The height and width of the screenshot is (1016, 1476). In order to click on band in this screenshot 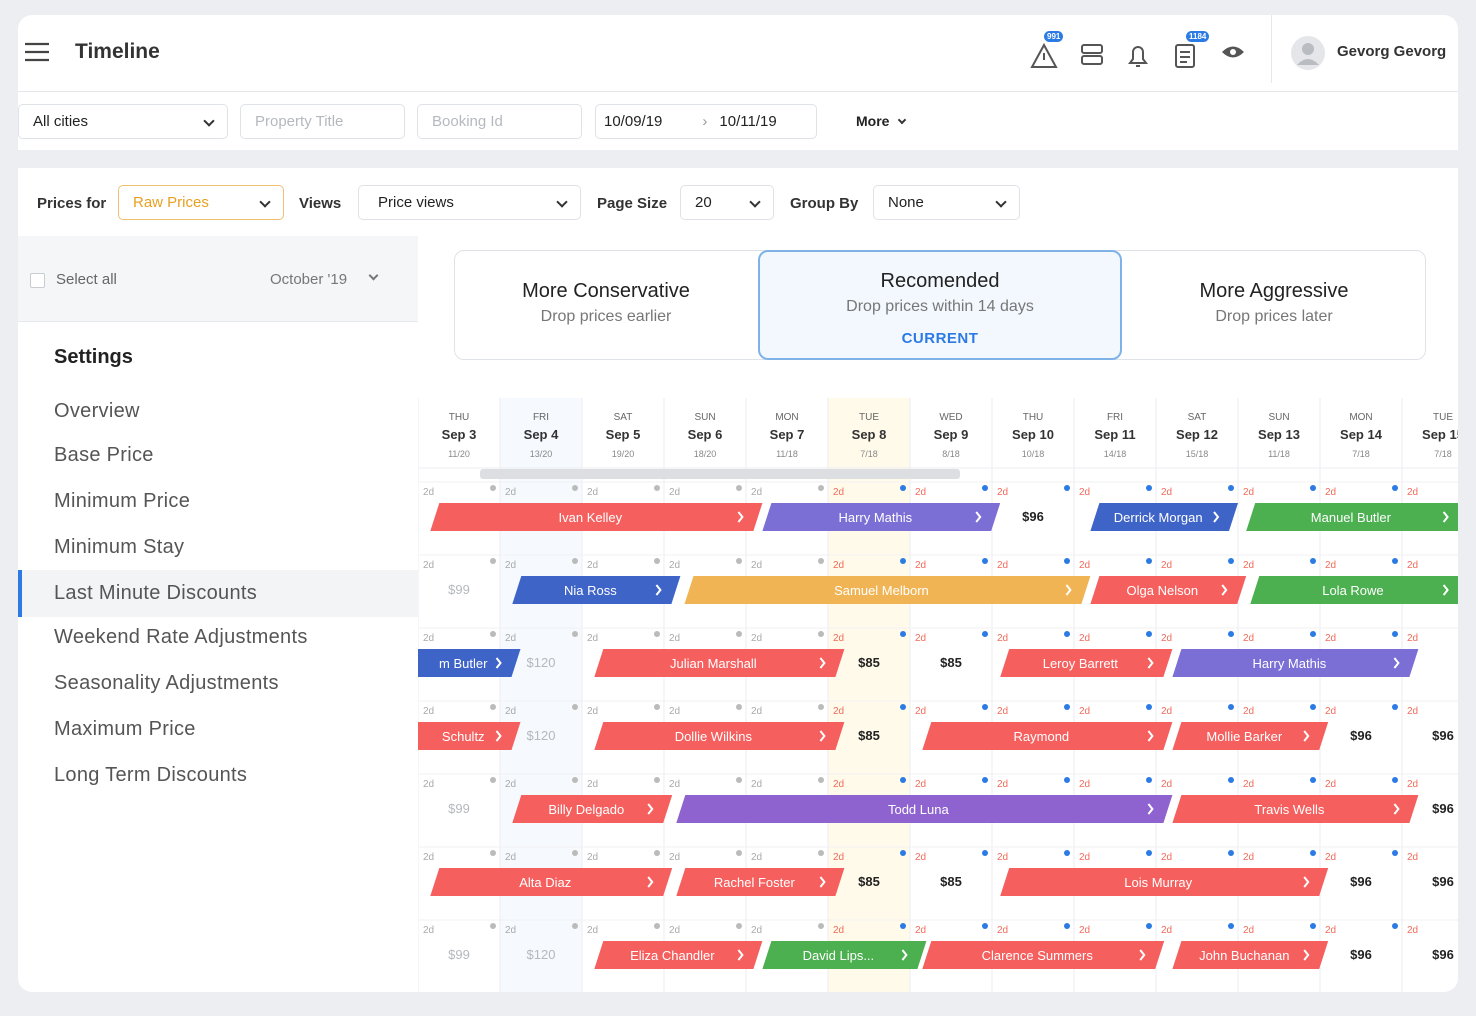, I will do `click(738, 159)`.